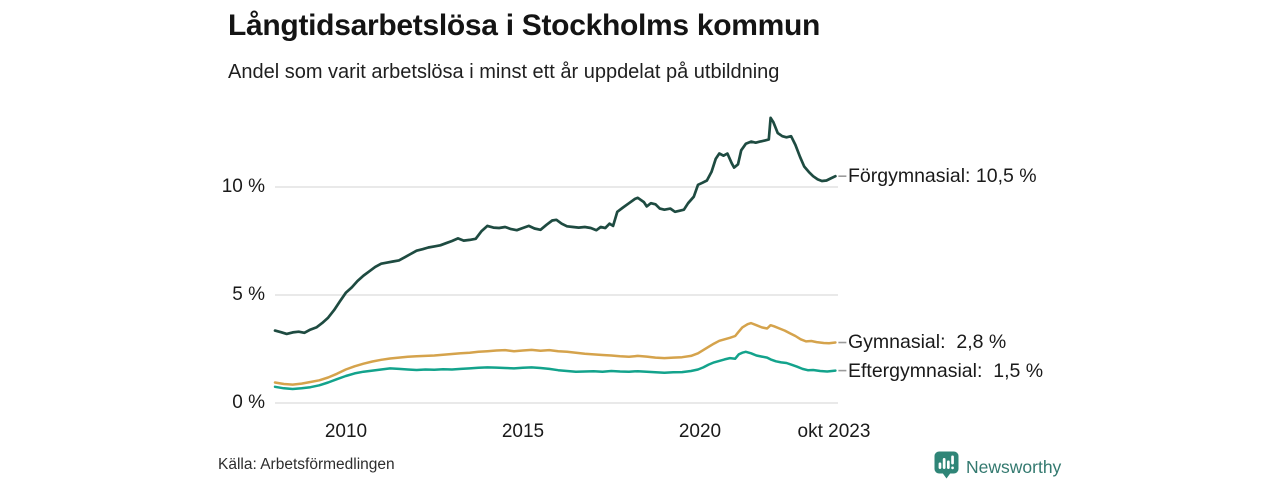  I want to click on series-line-eftergymnasial, so click(555, 370).